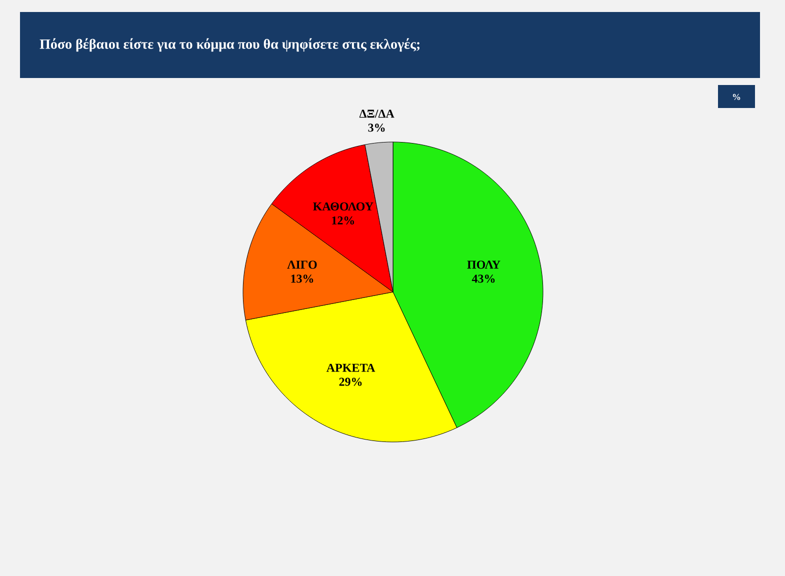  What do you see at coordinates (302, 278) in the screenshot?
I see `data-label: 13%` at bounding box center [302, 278].